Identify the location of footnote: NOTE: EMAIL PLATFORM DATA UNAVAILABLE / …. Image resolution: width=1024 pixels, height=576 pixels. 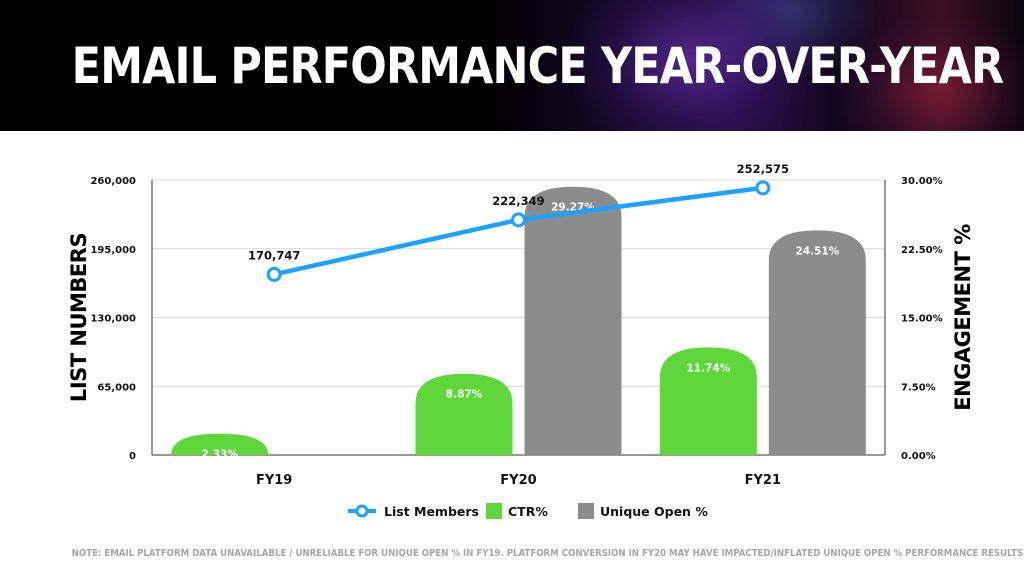
(547, 553).